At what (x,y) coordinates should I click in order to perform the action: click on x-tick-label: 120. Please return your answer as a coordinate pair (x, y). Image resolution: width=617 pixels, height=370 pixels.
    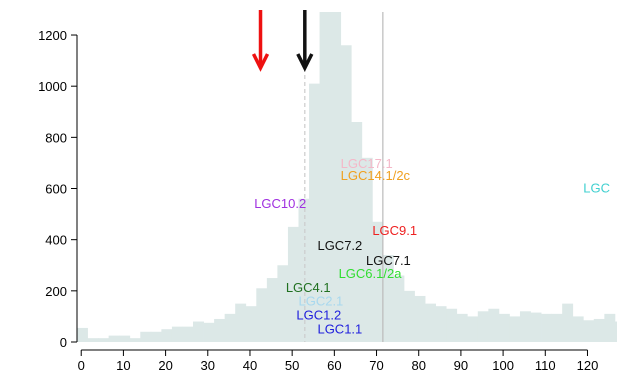
    Looking at the image, I should click on (588, 364).